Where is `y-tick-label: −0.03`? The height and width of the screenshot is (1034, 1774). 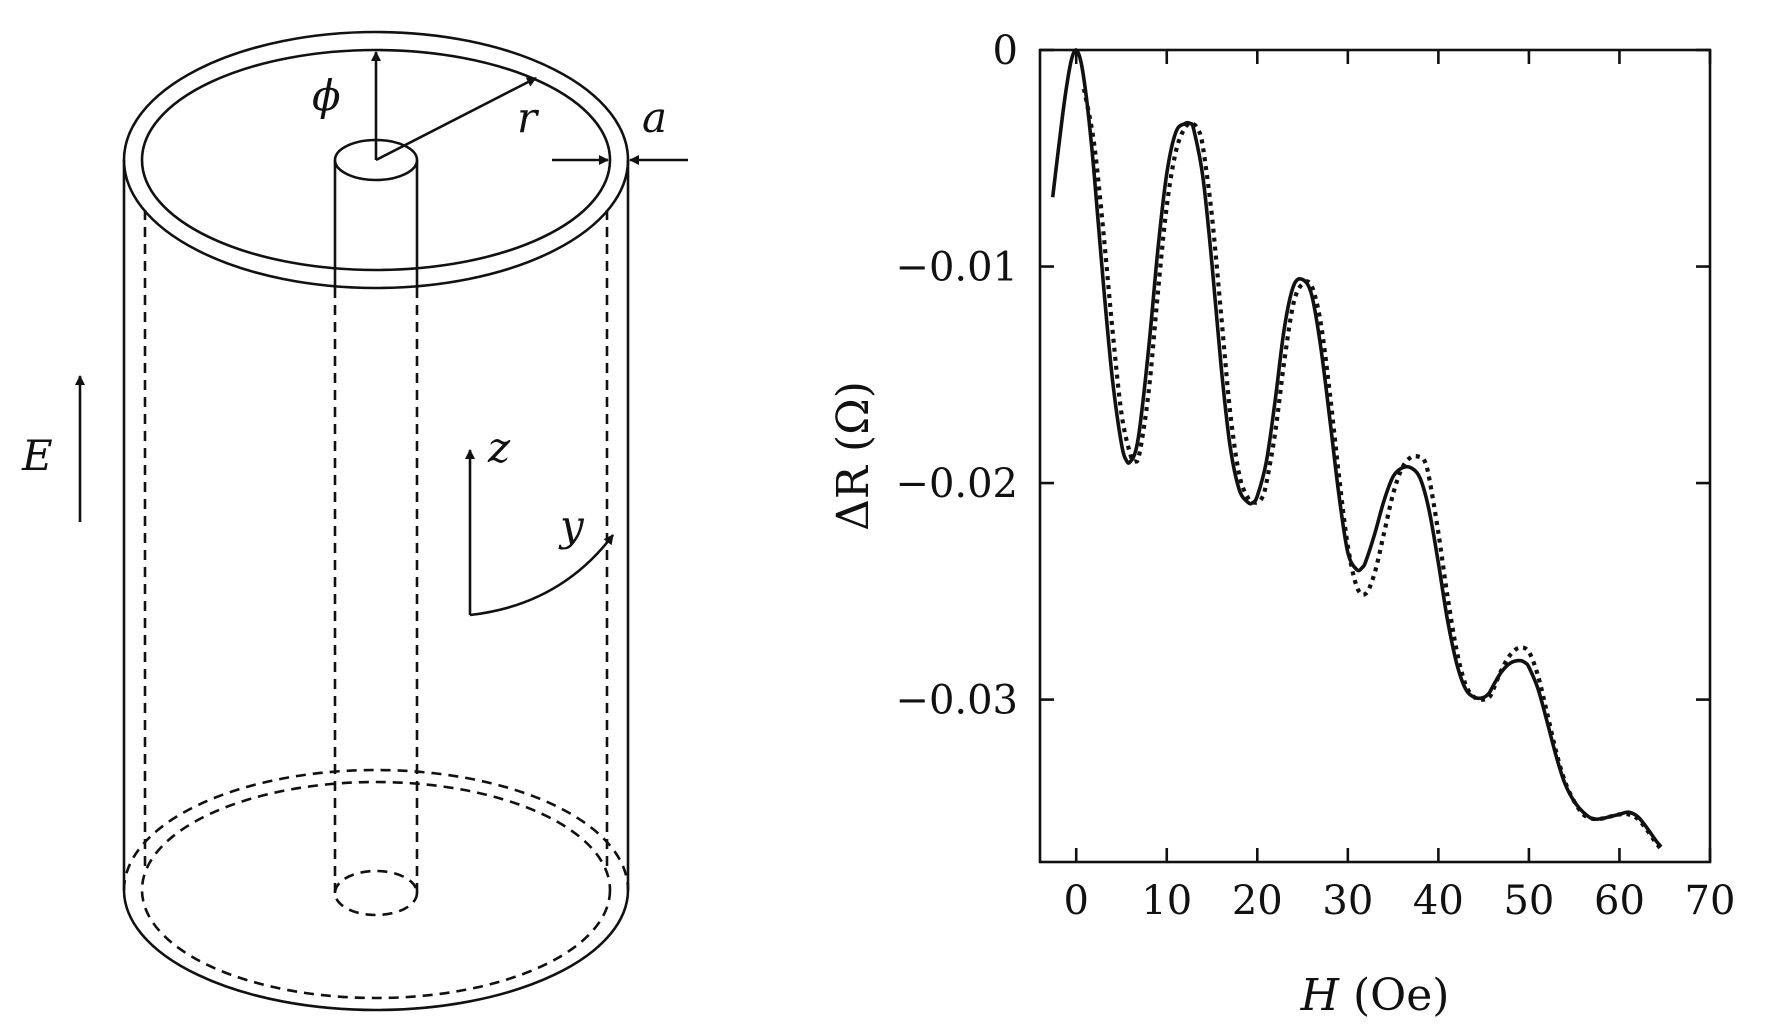 y-tick-label: −0.03 is located at coordinates (956, 701).